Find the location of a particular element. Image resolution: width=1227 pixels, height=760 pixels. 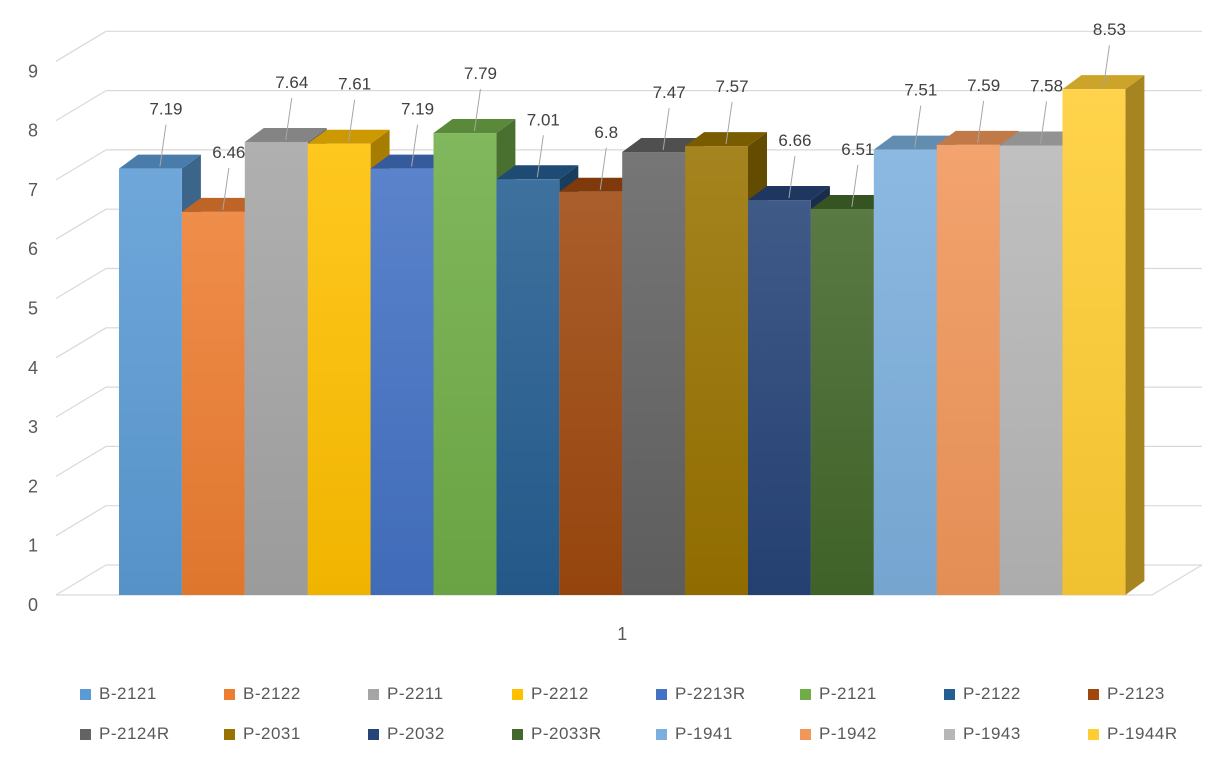

data-label-group: 7.57 is located at coordinates (732, 111).